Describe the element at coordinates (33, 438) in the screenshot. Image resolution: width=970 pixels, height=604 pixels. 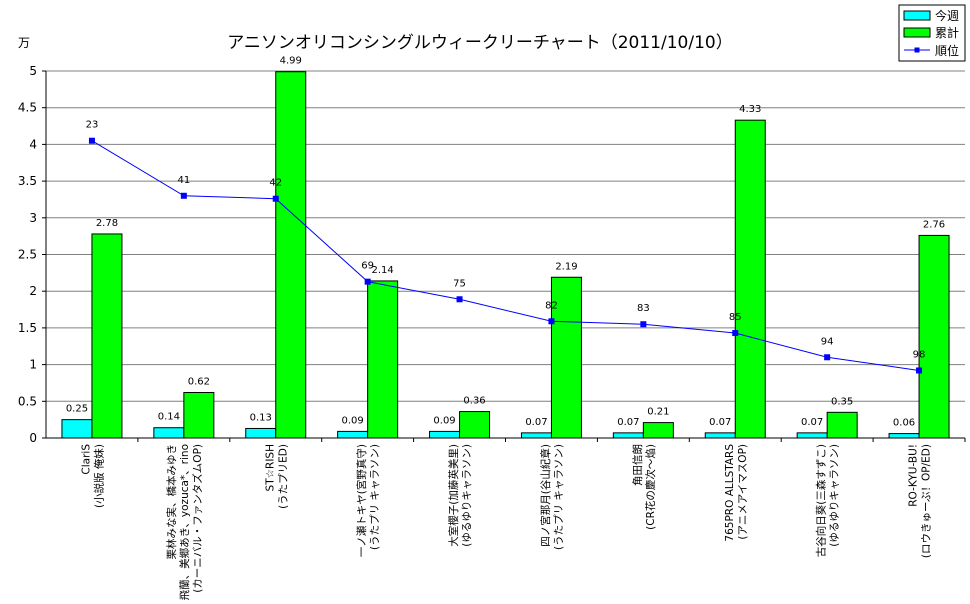
I see `y-tick-label: 0` at that location.